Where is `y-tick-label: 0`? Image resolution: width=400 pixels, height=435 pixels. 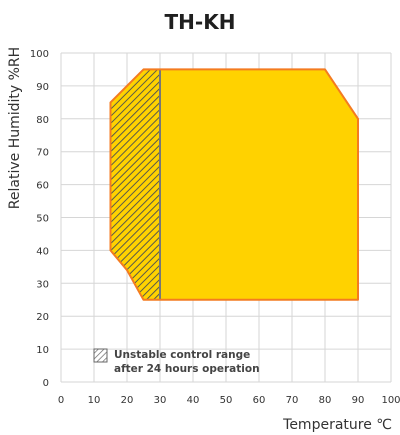 y-tick-label: 0 is located at coordinates (46, 383).